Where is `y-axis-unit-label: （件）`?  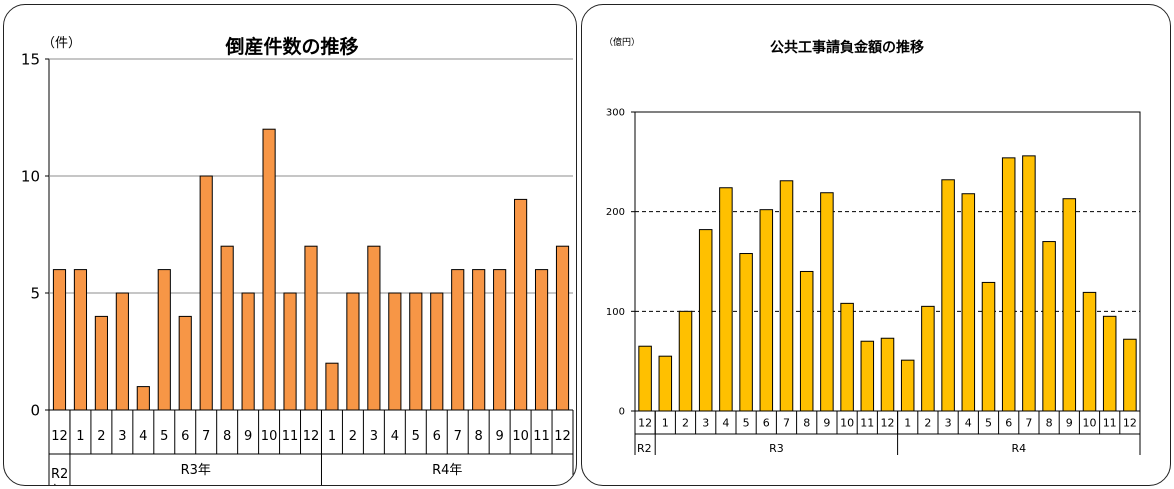 y-axis-unit-label: （件） is located at coordinates (61, 43).